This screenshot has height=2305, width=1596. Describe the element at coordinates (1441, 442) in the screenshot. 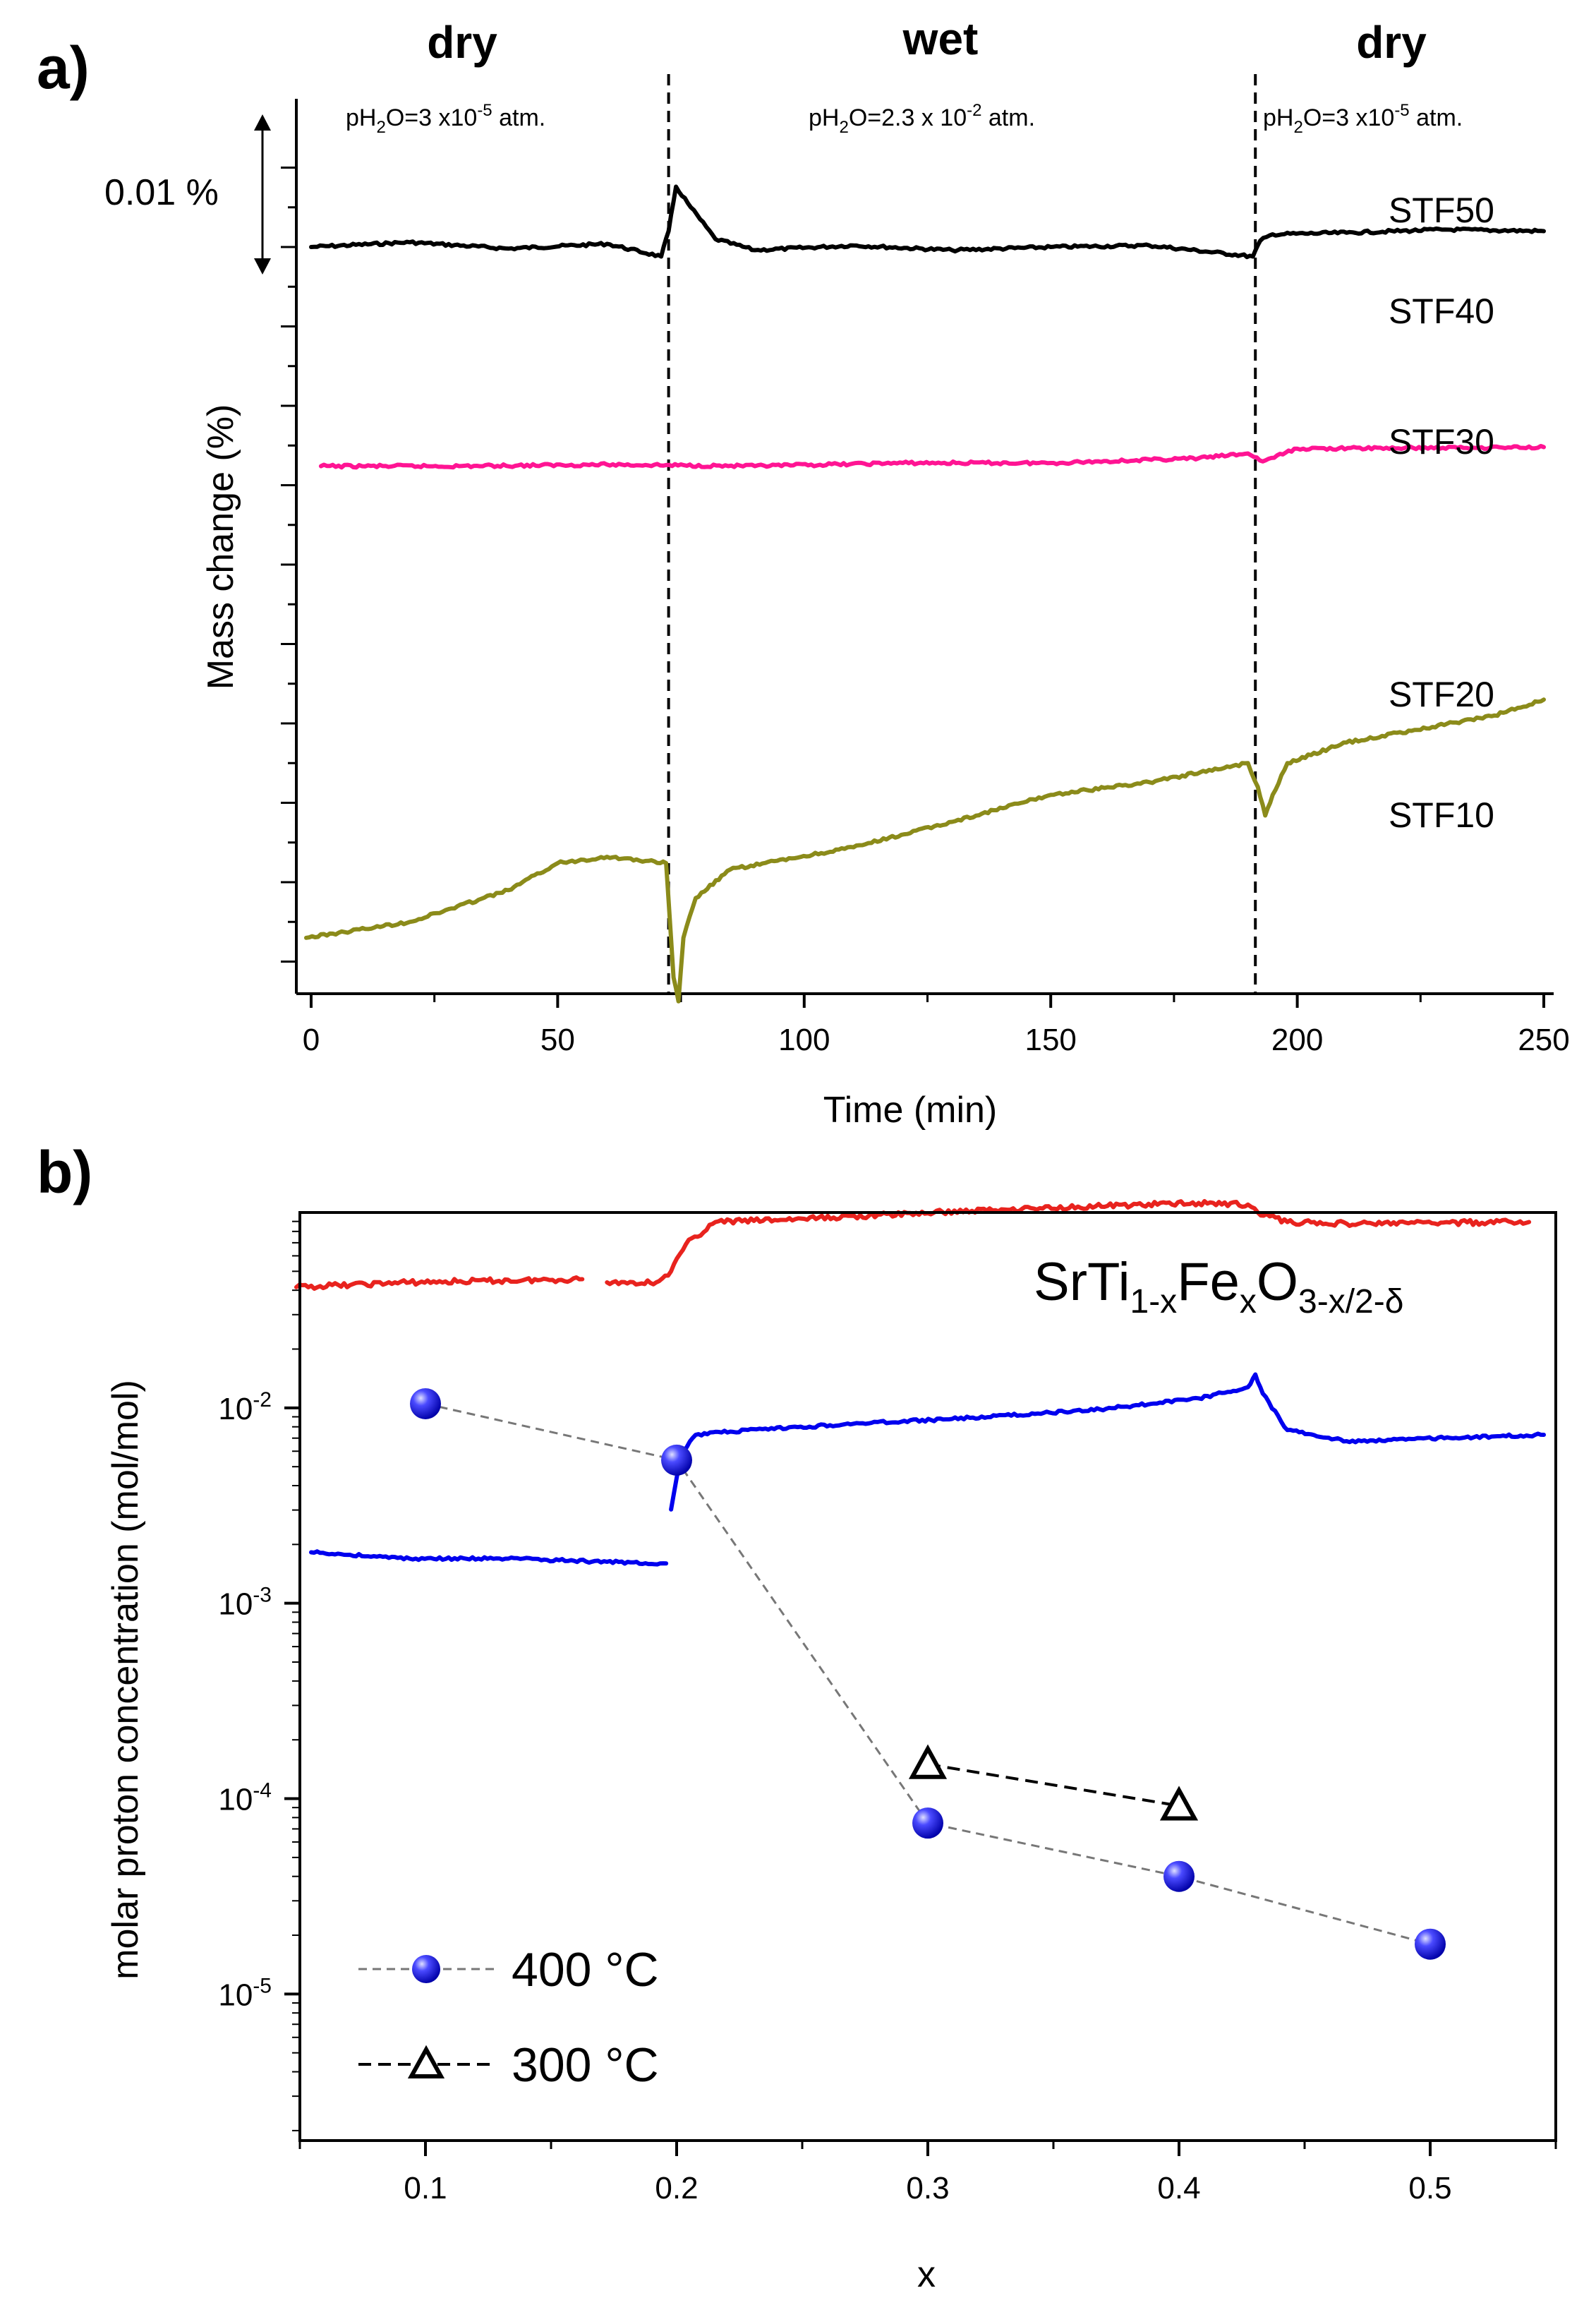

I see `series-label-stf30: STF30` at that location.